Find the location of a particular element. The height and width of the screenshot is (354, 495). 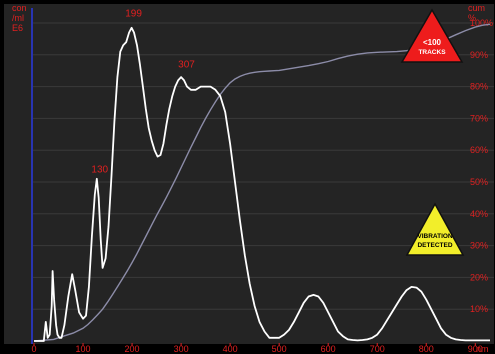

peak-label: 130 is located at coordinates (99, 169).